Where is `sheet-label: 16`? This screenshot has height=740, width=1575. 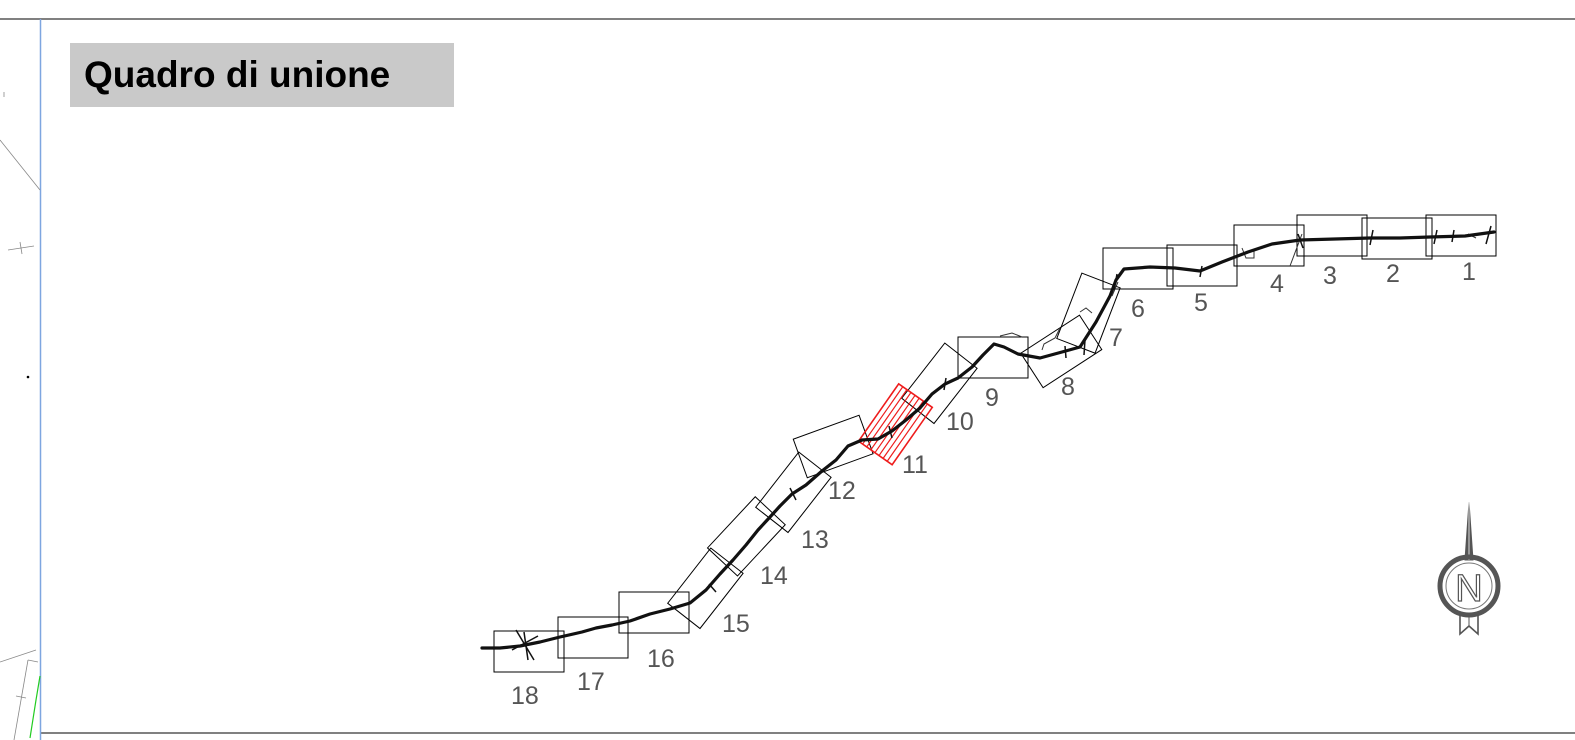
sheet-label: 16 is located at coordinates (661, 659).